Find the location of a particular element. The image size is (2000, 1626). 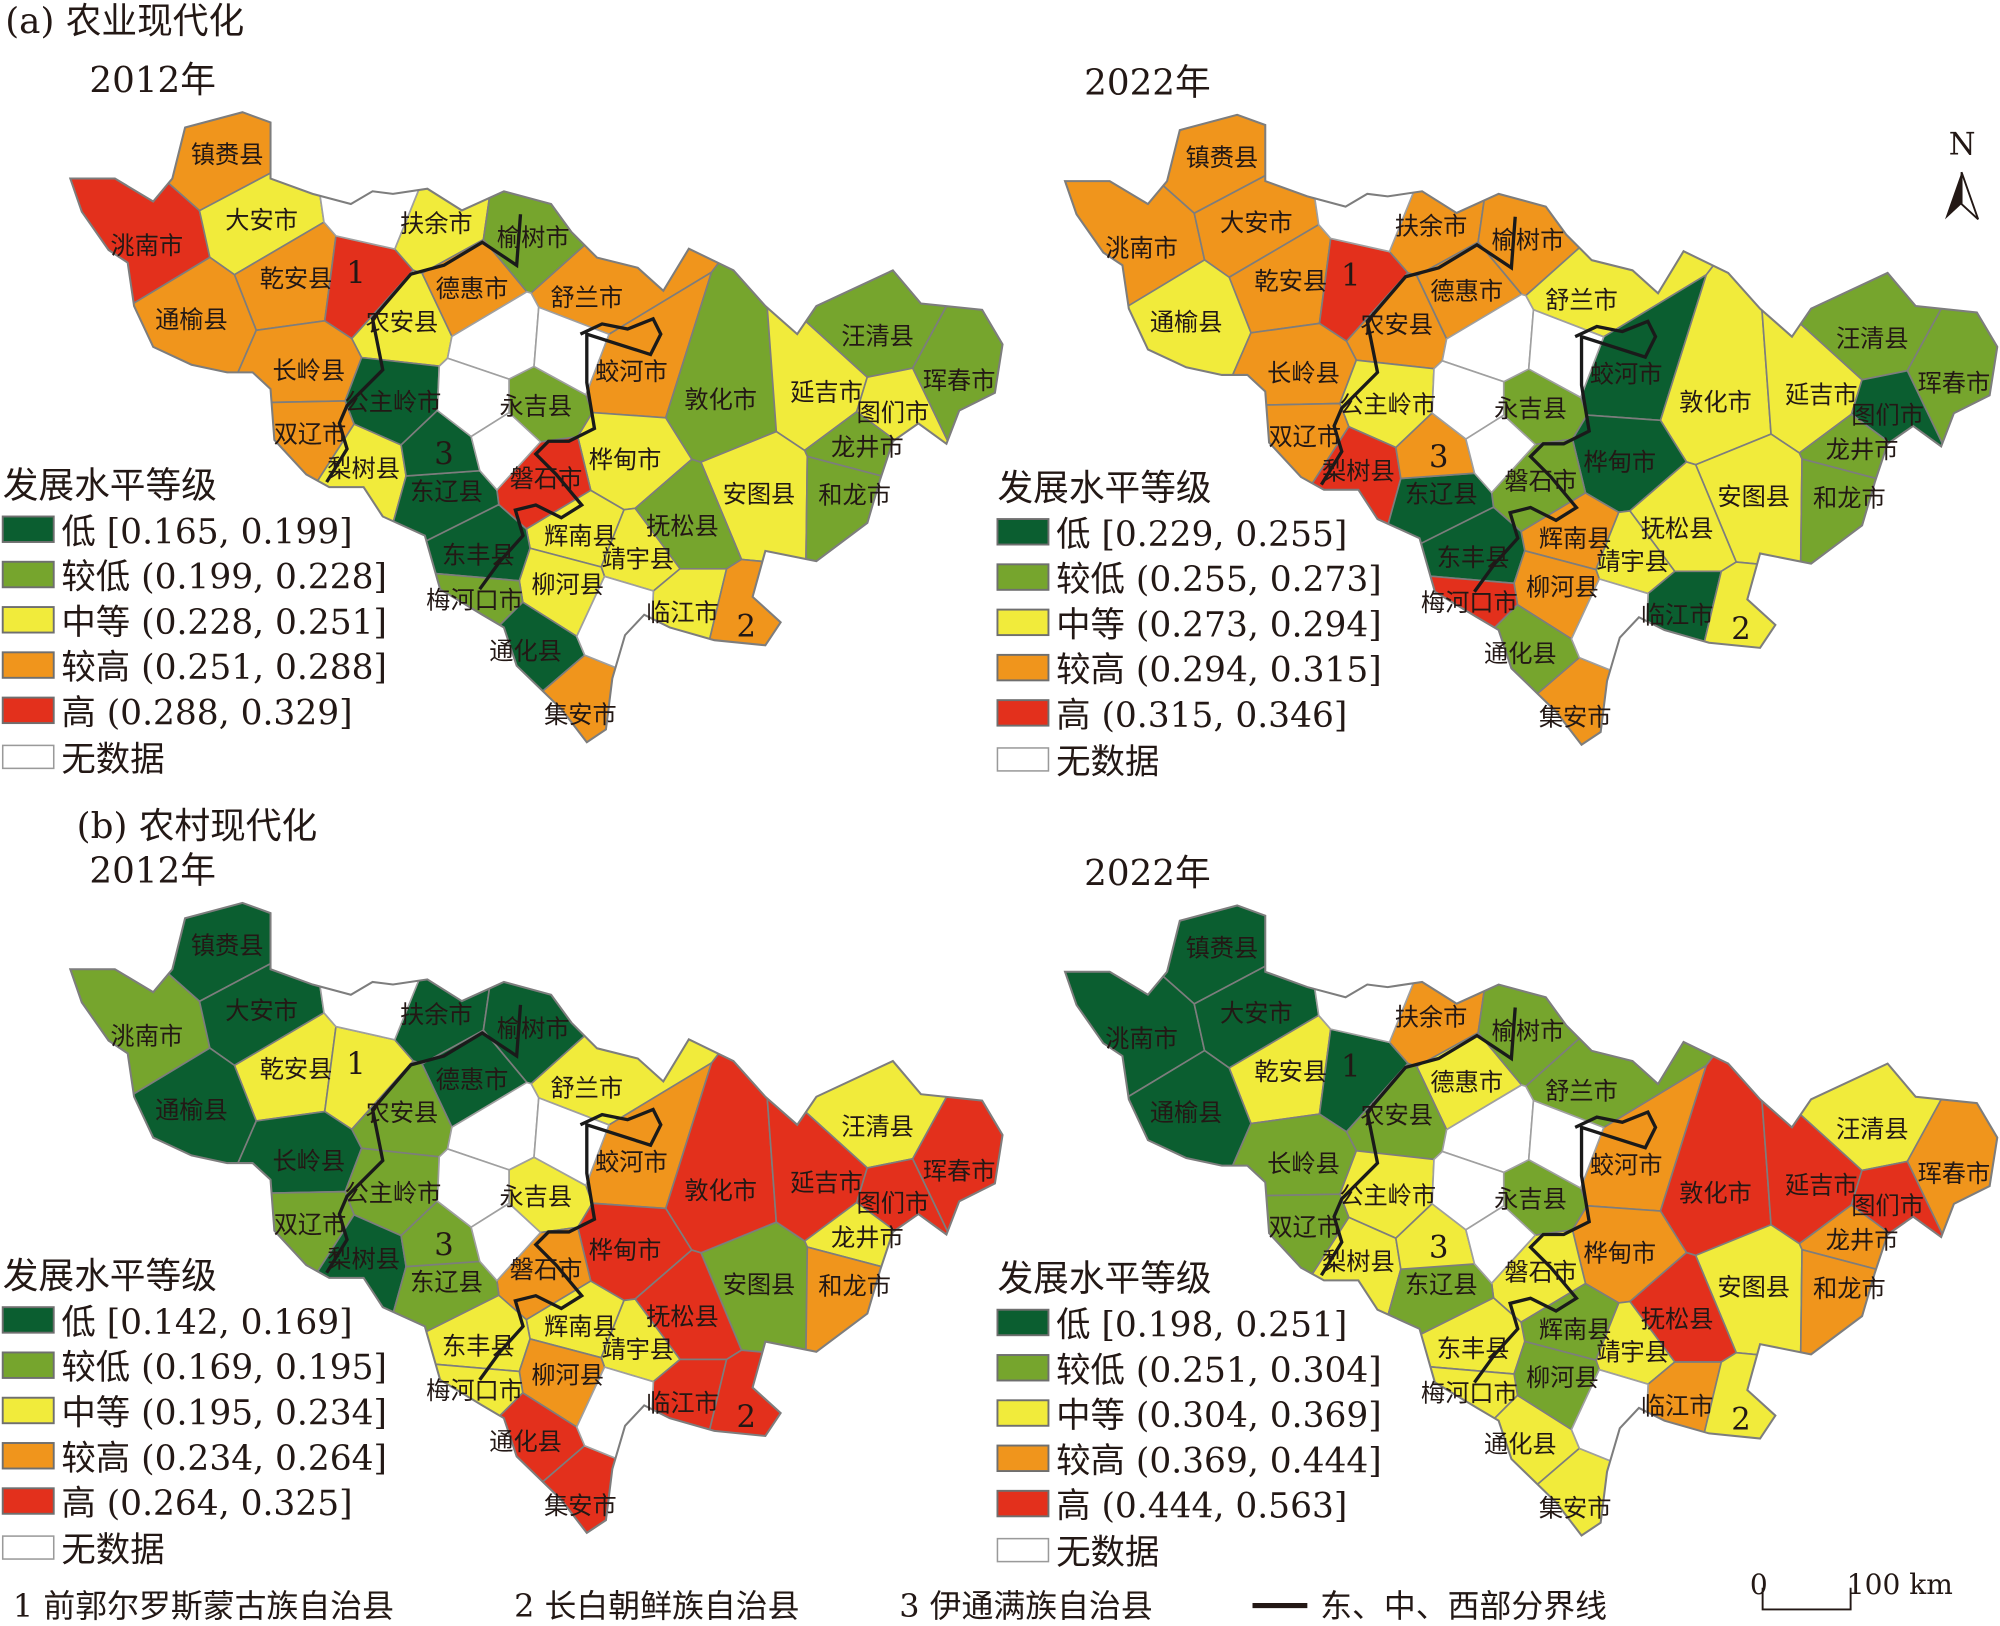

county-label: 辉南县 is located at coordinates (1575, 539).